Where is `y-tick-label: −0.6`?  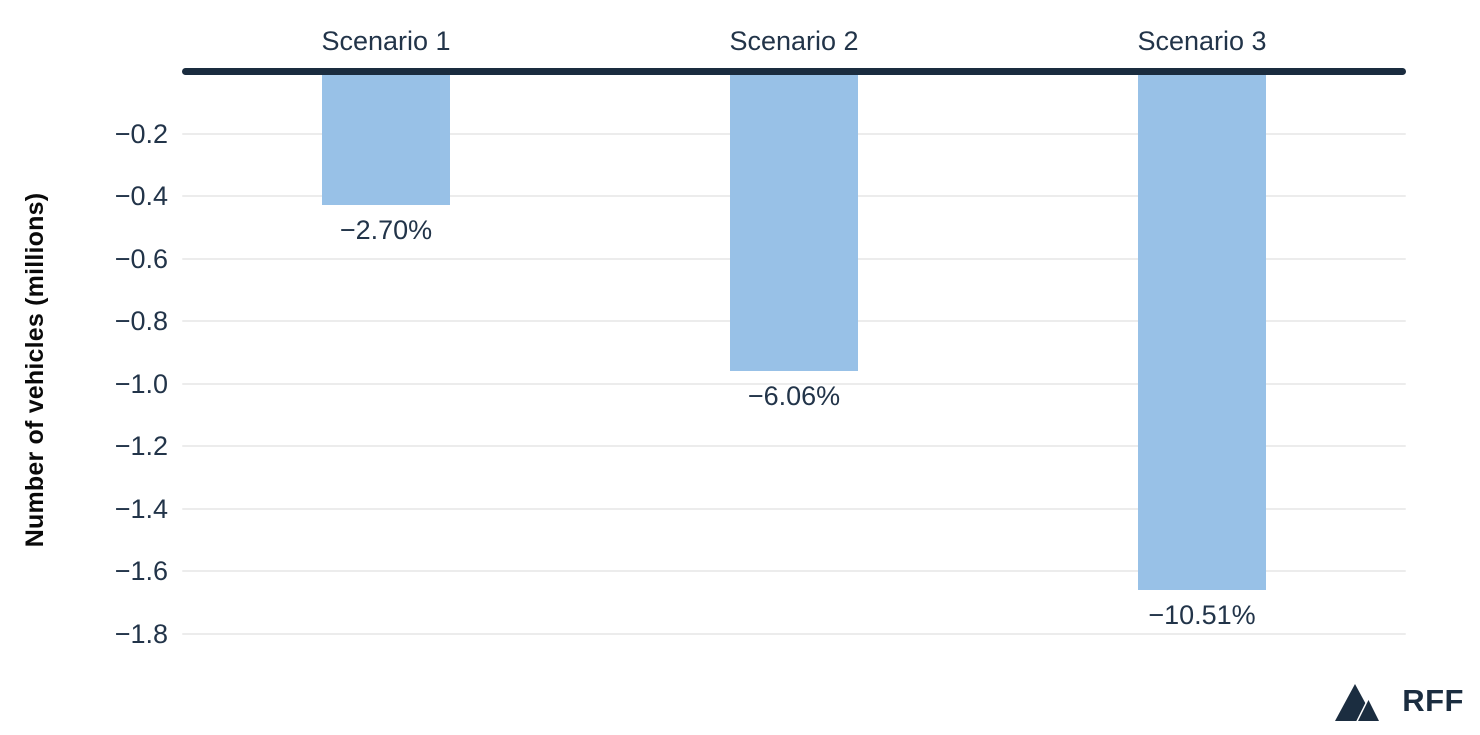
y-tick-label: −0.6 is located at coordinates (141, 258).